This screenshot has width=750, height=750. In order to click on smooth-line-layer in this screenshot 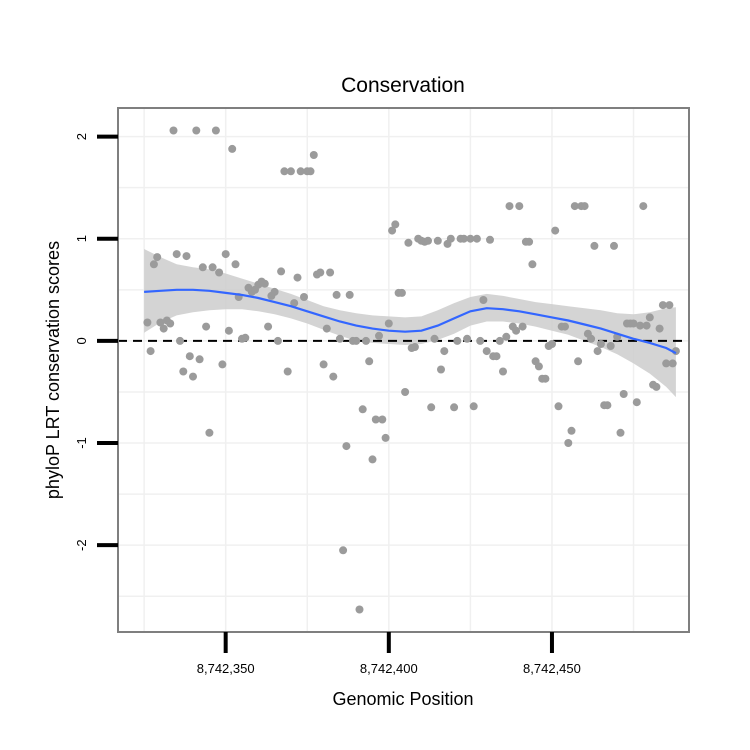, I will do `click(410, 321)`.